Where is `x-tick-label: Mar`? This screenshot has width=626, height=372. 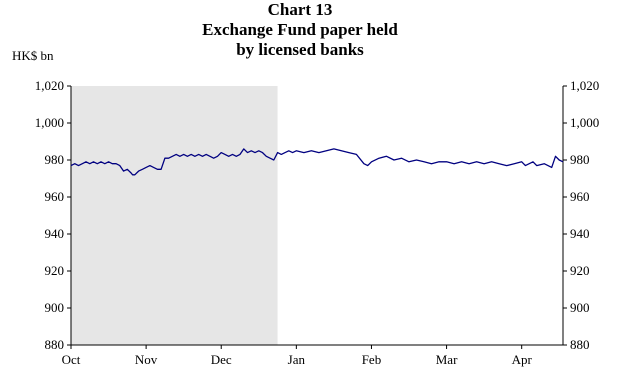
x-tick-label: Mar is located at coordinates (447, 359).